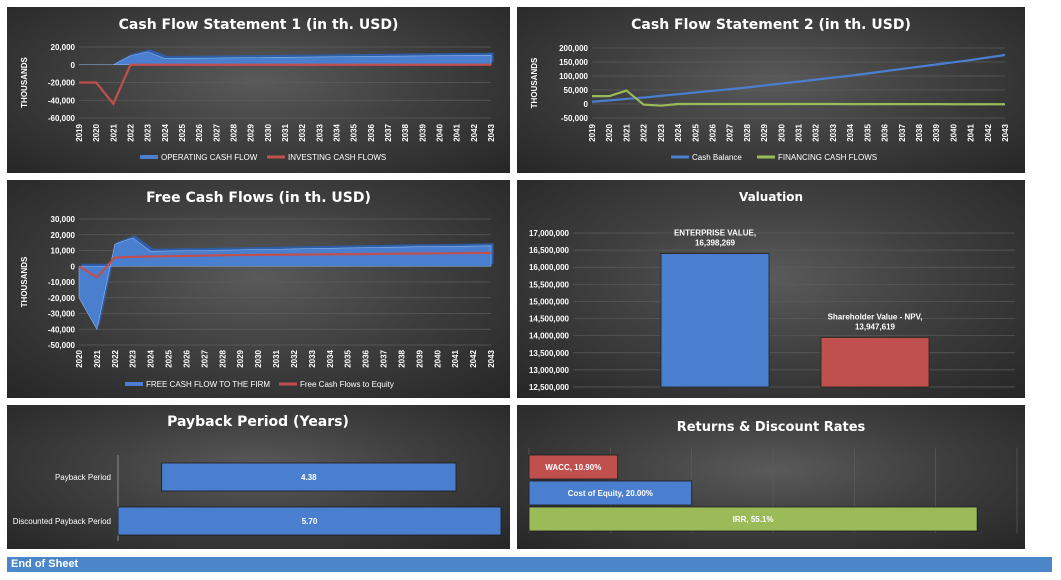 This screenshot has height=580, width=1061. What do you see at coordinates (310, 521) in the screenshot?
I see `bar-value-label: 5.70` at bounding box center [310, 521].